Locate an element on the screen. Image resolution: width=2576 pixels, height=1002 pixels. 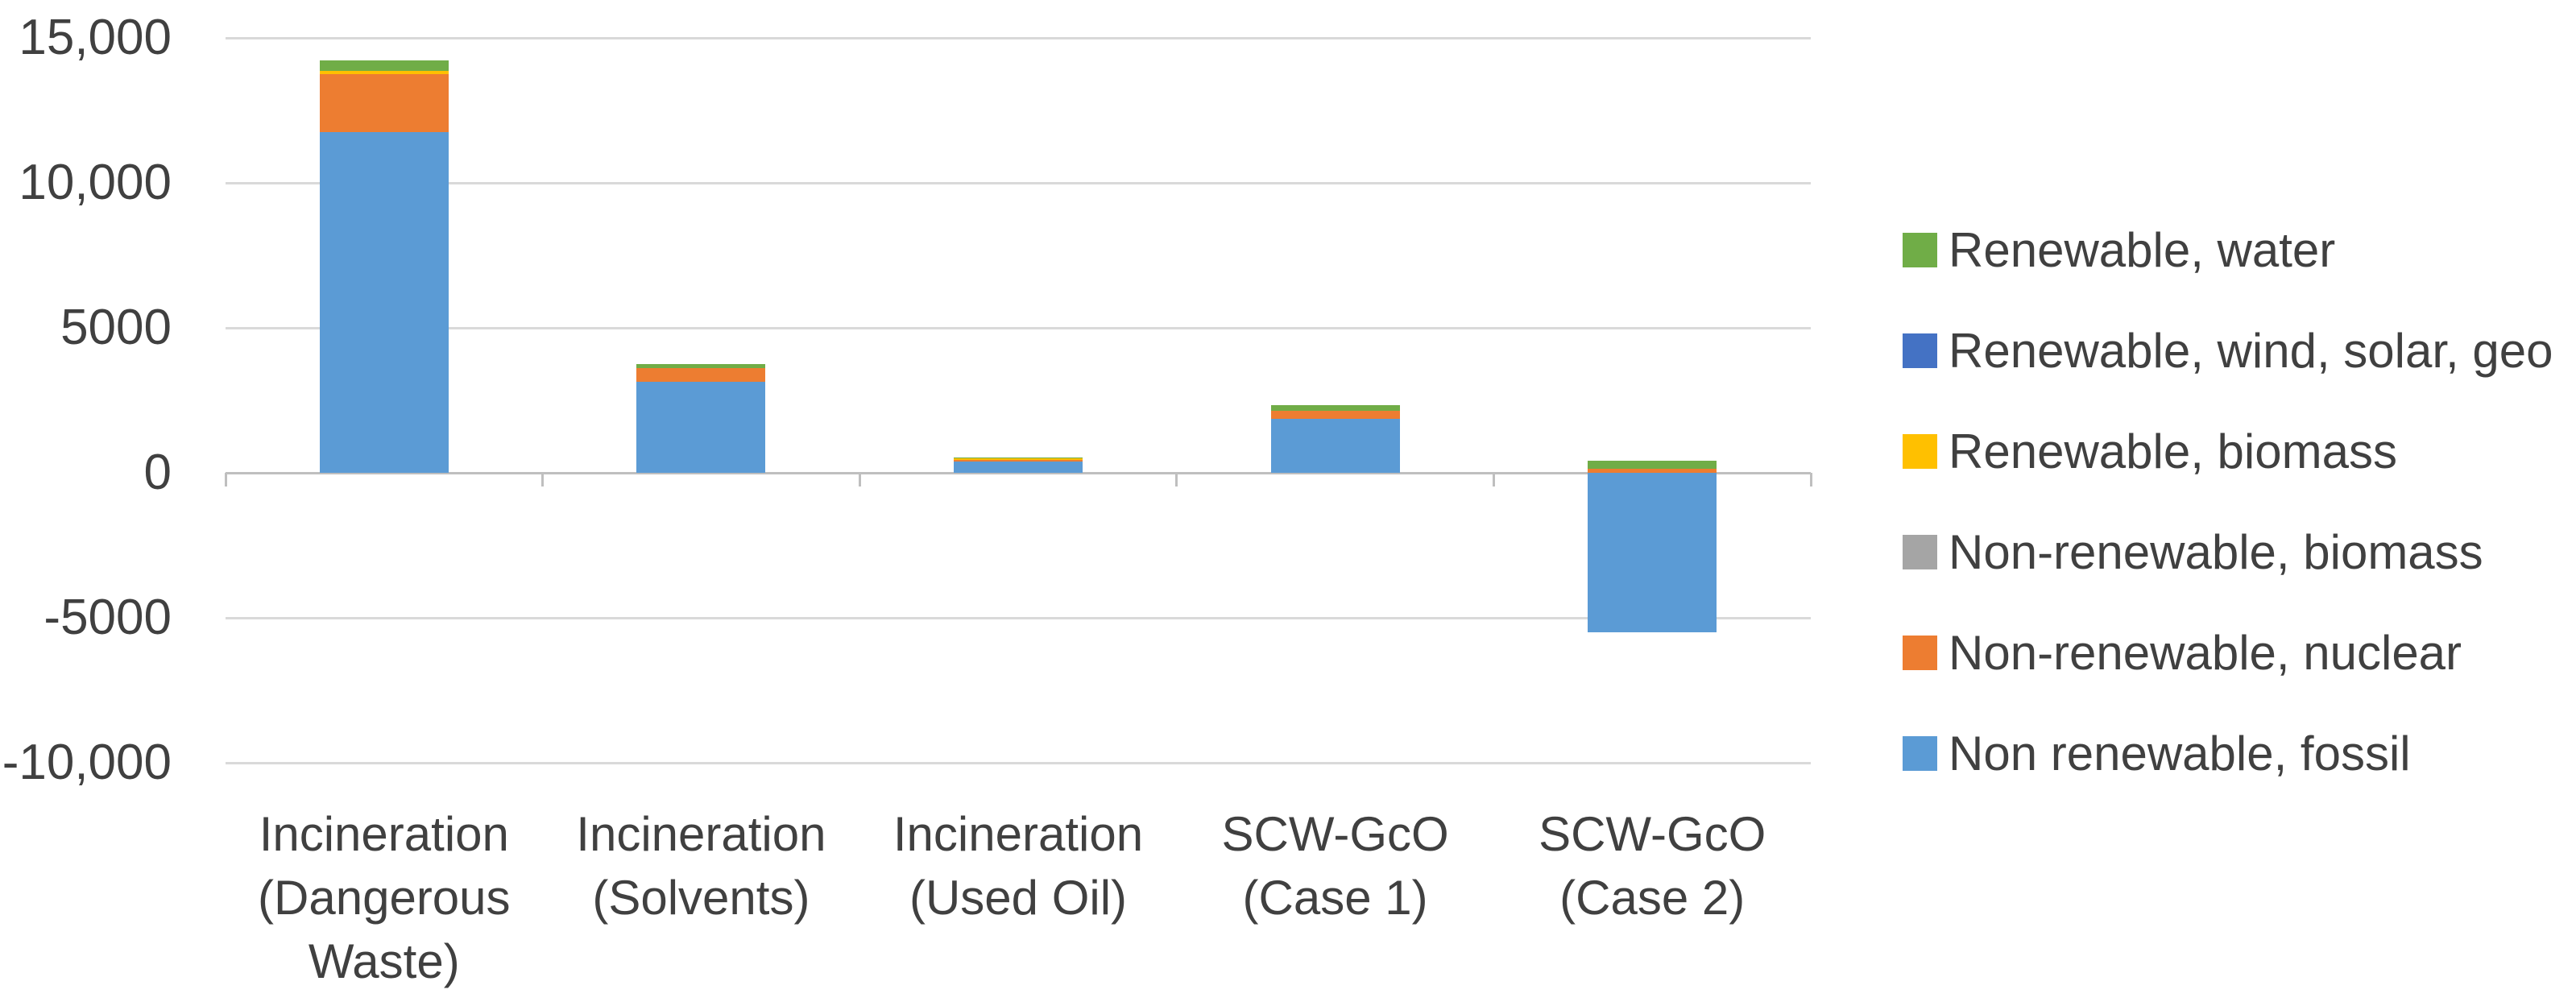
legend-item: Non-renewable, nuclear is located at coordinates (2182, 652).